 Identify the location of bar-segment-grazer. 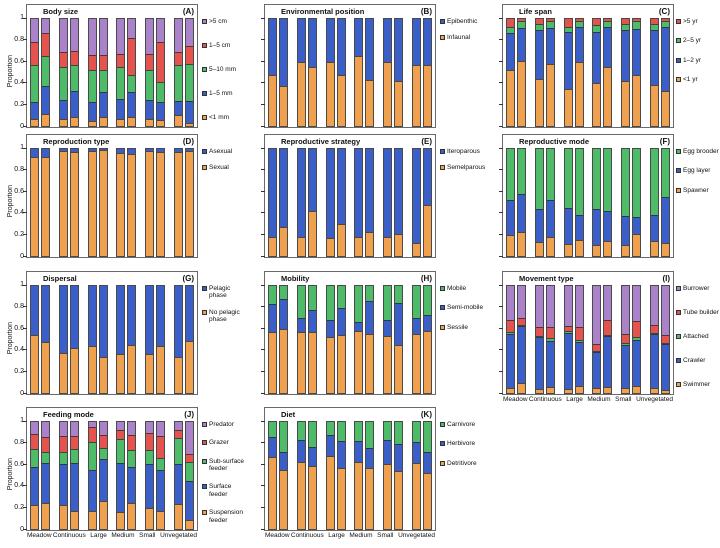
(34, 441).